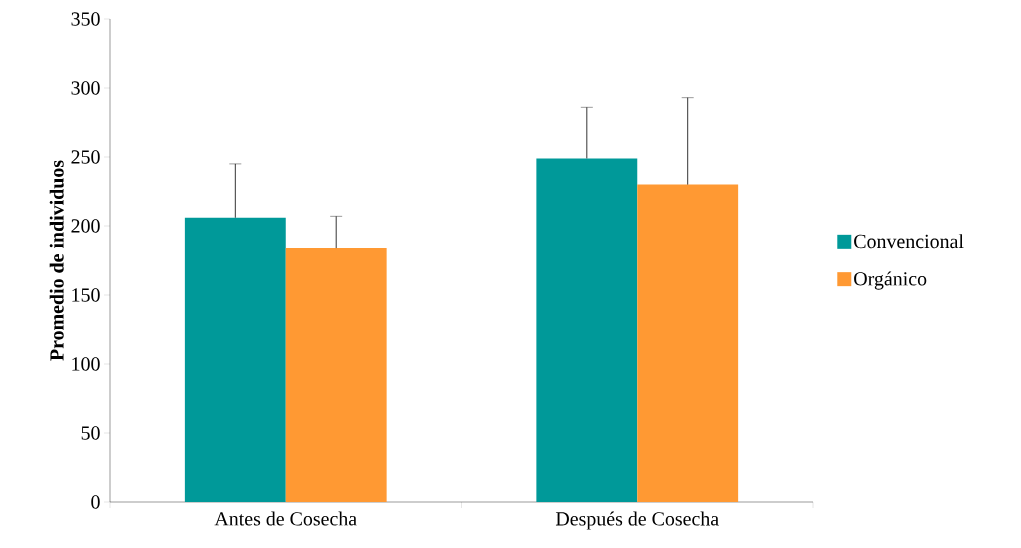 The image size is (1021, 548). What do you see at coordinates (637, 520) in the screenshot?
I see `x-tick-label: Después de Cosecha` at bounding box center [637, 520].